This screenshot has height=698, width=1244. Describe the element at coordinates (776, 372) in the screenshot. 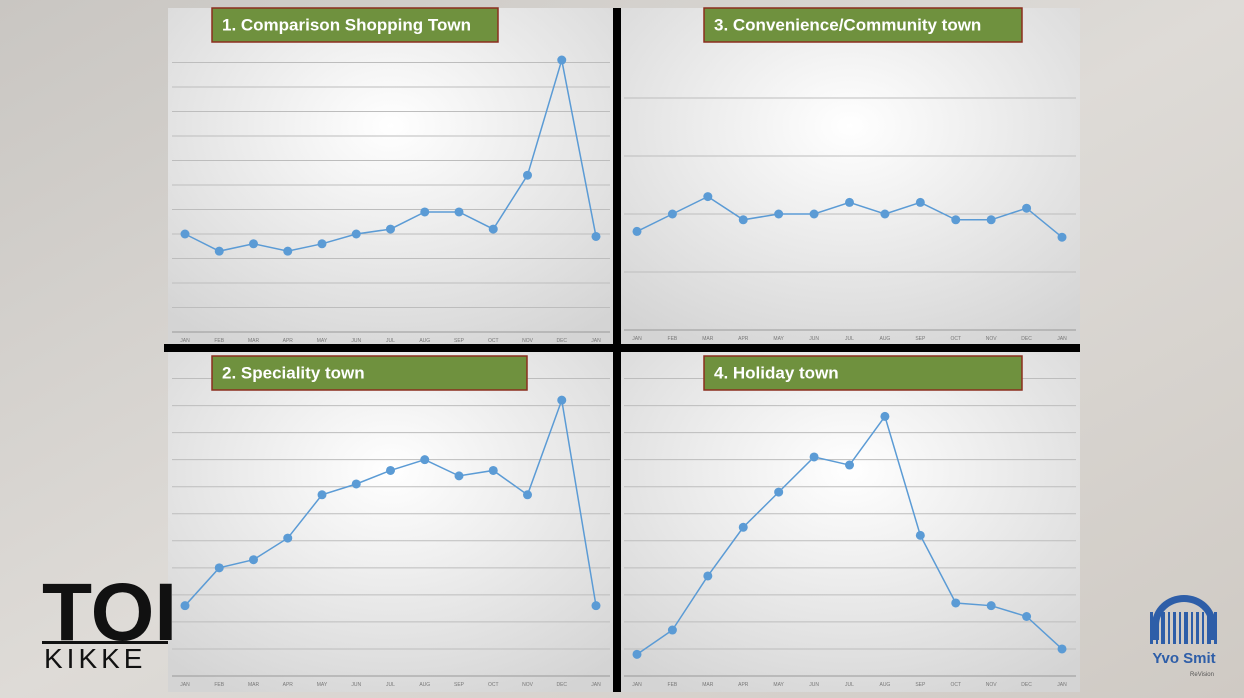

I see `chart-title: 4. Holiday town` at that location.